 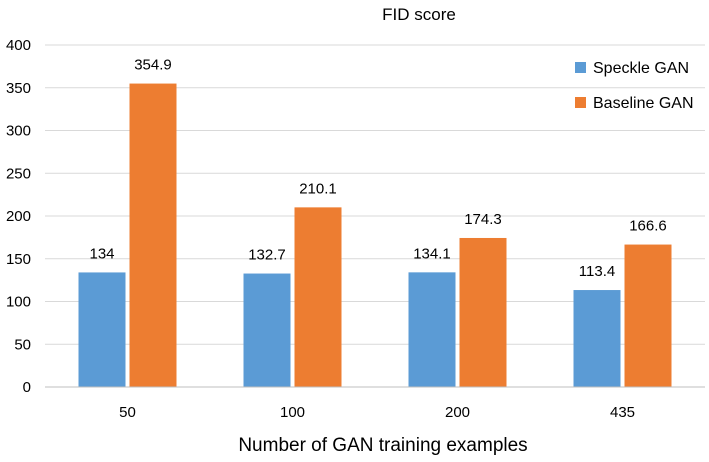 What do you see at coordinates (18, 45) in the screenshot?
I see `y-tick-label: 400` at bounding box center [18, 45].